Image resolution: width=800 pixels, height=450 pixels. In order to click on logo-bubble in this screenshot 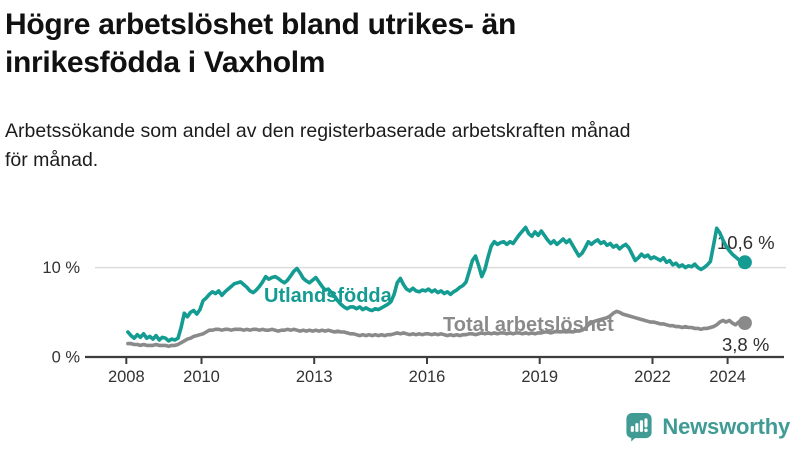, I will do `click(639, 425)`.